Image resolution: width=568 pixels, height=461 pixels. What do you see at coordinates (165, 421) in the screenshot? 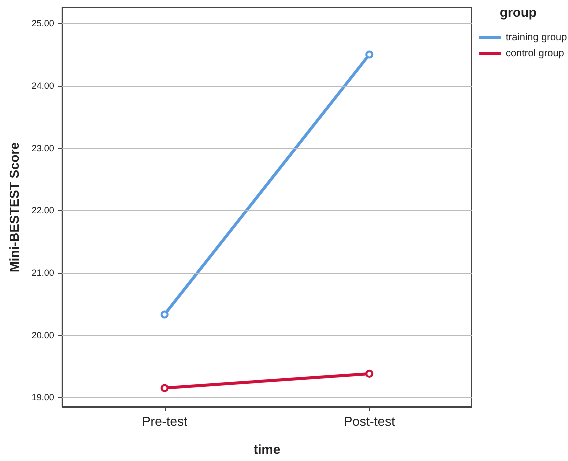
I see `x-tick-label: Pre-test` at bounding box center [165, 421].